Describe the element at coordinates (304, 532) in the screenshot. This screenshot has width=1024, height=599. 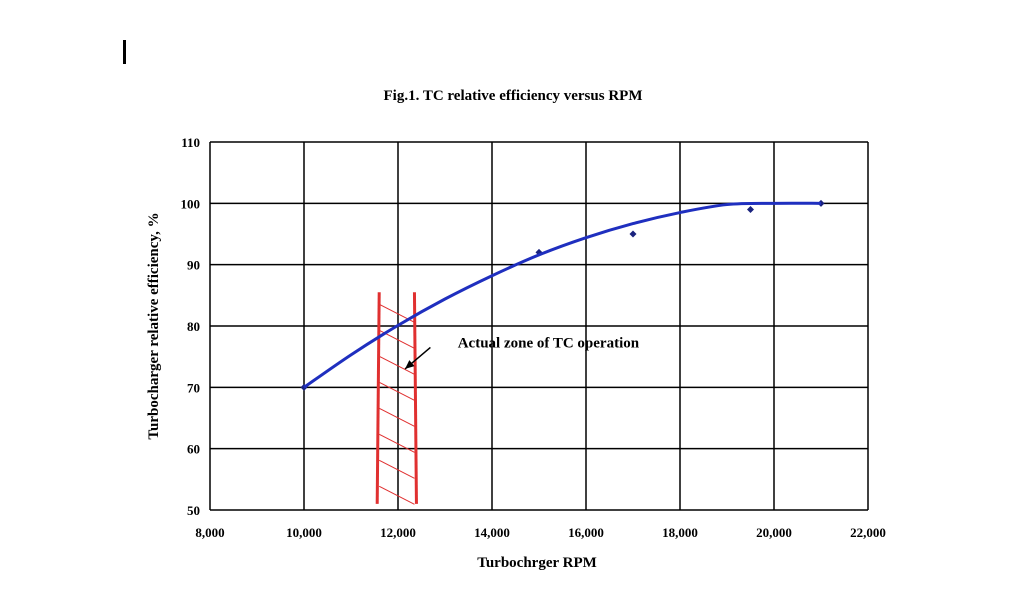
I see `x-tick-label: 10,000` at that location.